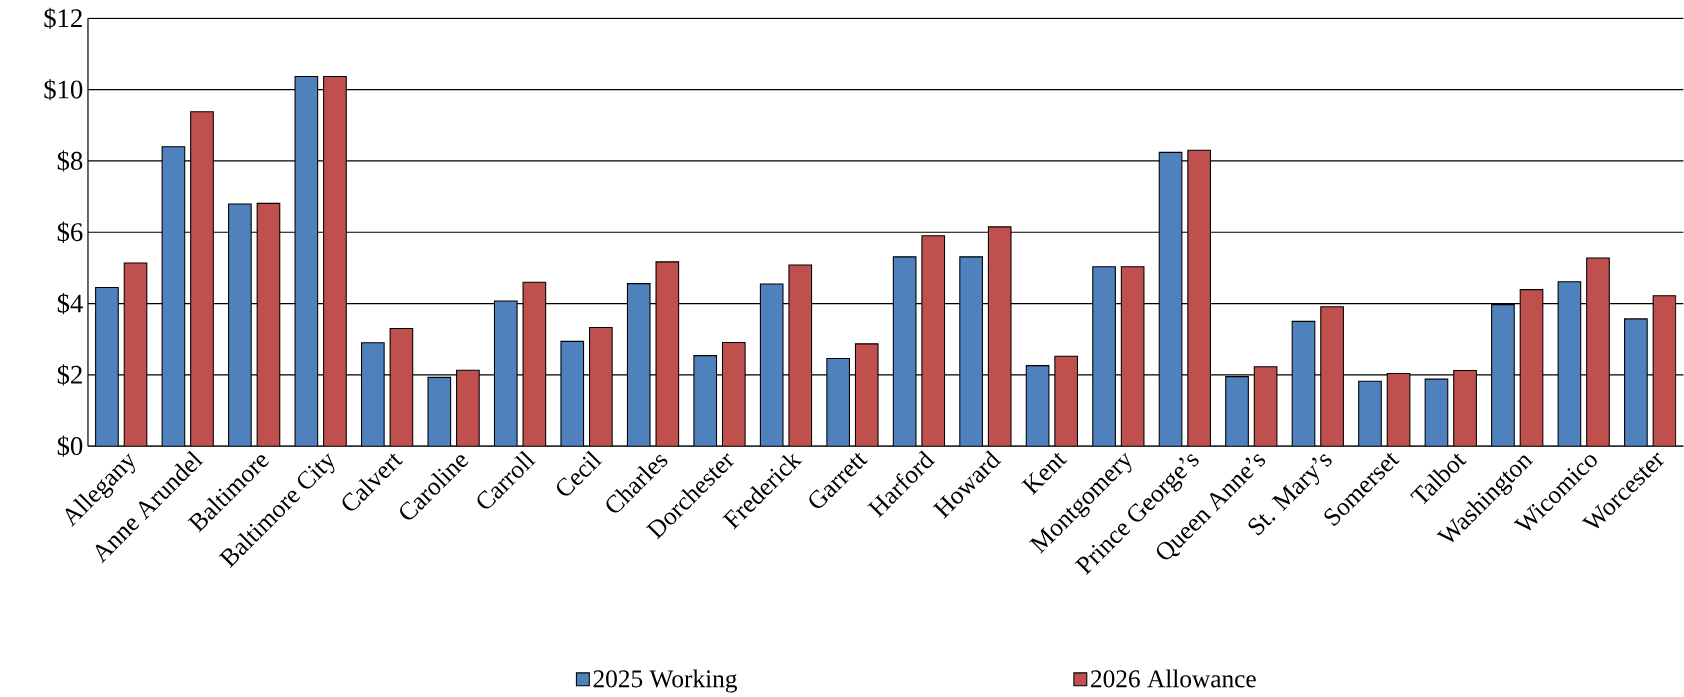 This screenshot has width=1684, height=697. Describe the element at coordinates (70, 161) in the screenshot. I see `y-tick-label: $8` at that location.